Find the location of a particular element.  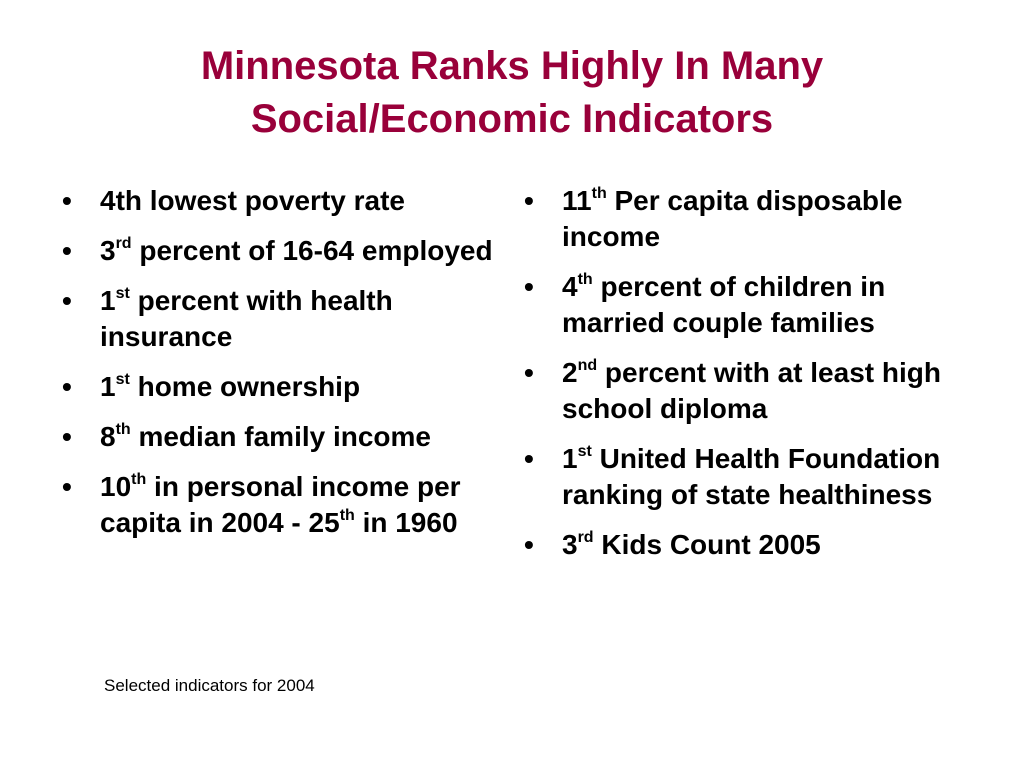

bullet-text: 11th Per capita disposable income is located at coordinates (732, 218).